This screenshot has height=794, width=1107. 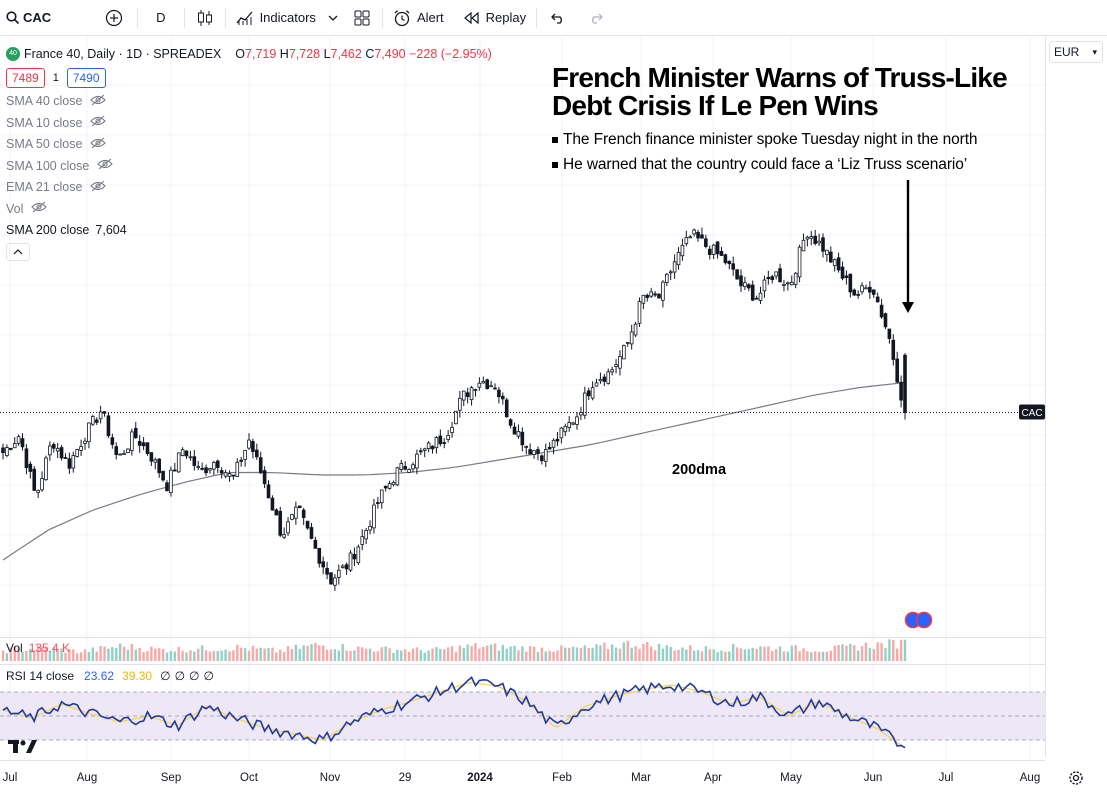 I want to click on indicator-legend-item: EMA 21 close, so click(x=249, y=188).